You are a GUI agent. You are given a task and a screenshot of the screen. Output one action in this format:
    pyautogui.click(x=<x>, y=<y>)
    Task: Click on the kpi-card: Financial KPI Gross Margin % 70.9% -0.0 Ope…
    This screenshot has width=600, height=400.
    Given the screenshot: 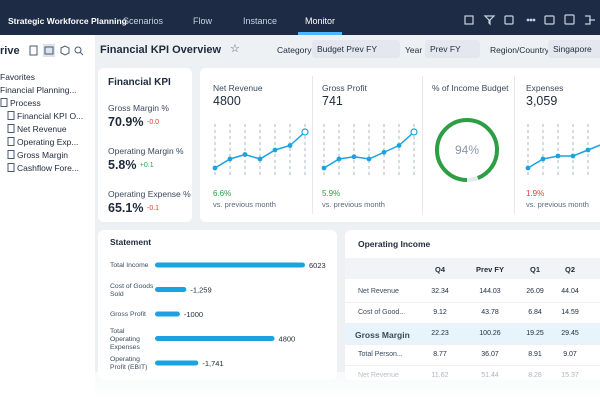 What is the action you would take?
    pyautogui.click(x=145, y=145)
    